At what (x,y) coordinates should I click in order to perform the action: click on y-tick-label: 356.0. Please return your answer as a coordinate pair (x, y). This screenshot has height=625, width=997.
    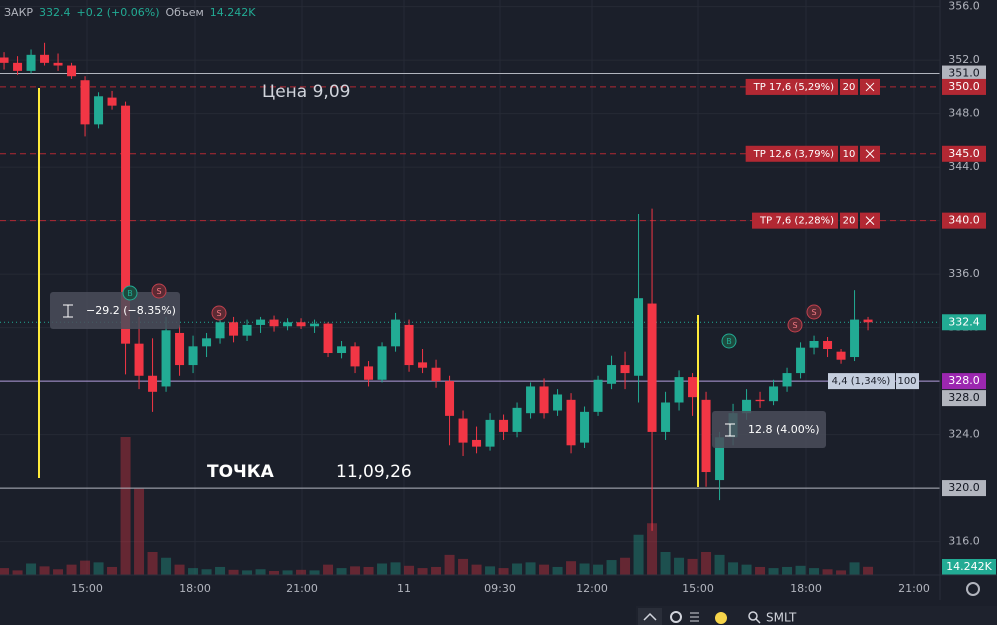
    Looking at the image, I should click on (964, 6).